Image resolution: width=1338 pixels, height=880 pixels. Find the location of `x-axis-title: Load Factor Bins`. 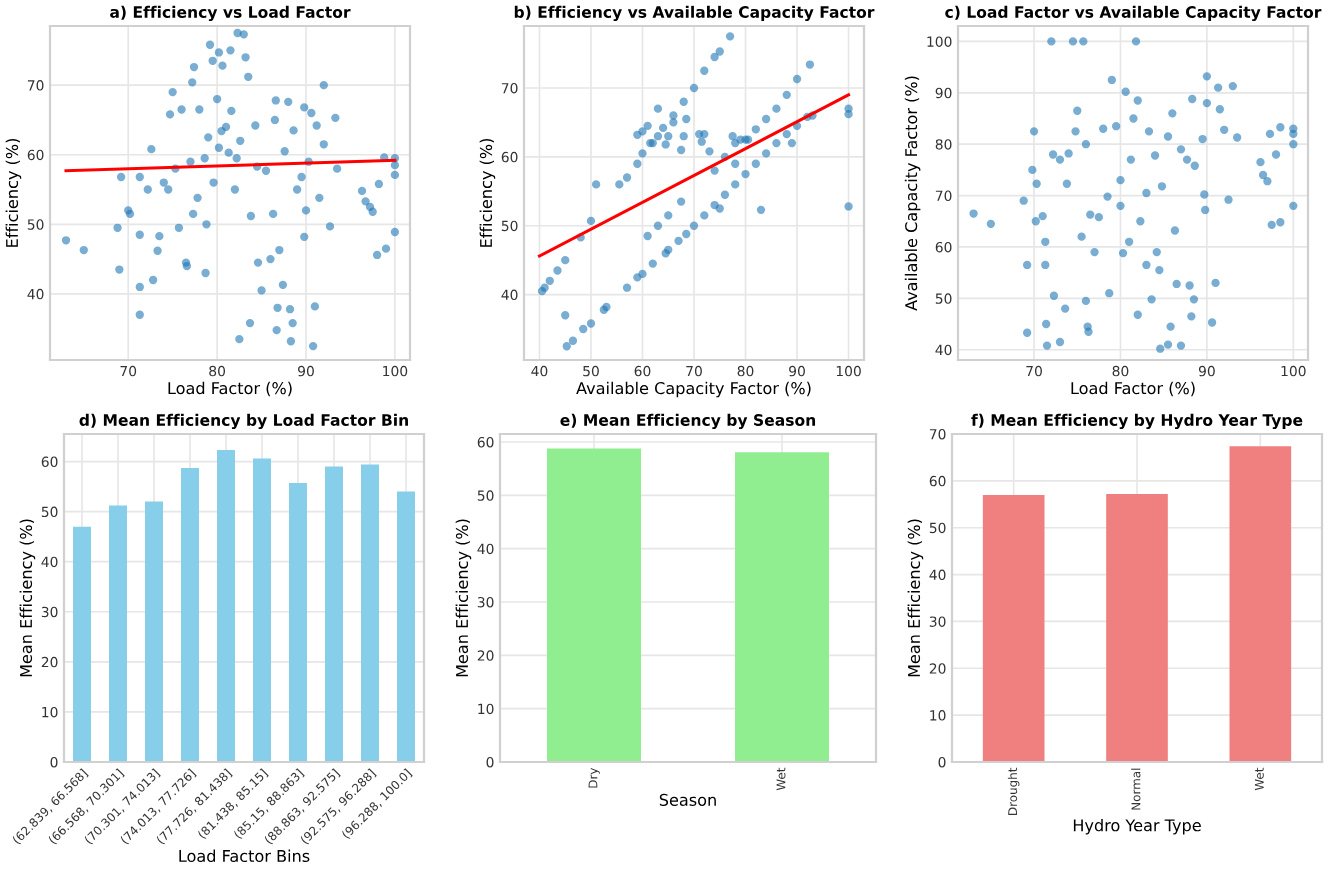

x-axis-title: Load Factor Bins is located at coordinates (244, 856).